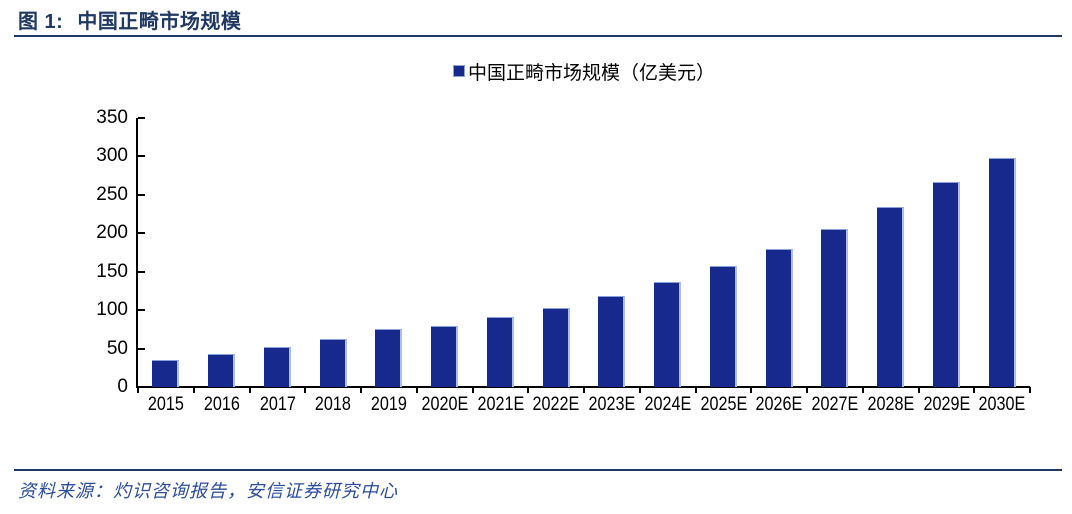  I want to click on y-tick-label: 50, so click(117, 348).